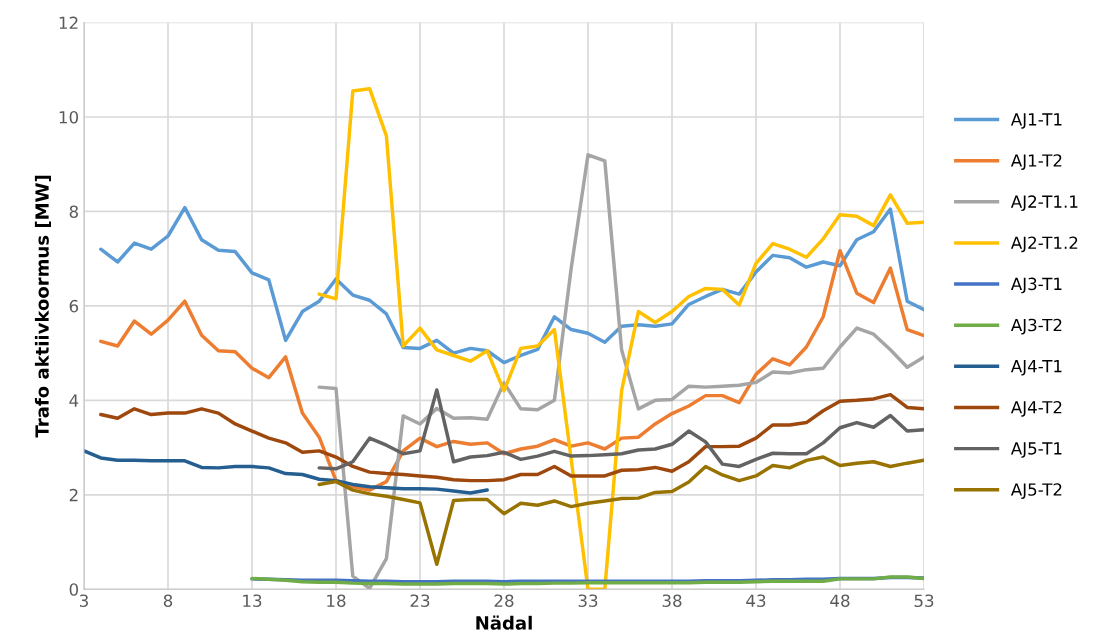  I want to click on legend-label: AJ2-T1.2, so click(1044, 244).